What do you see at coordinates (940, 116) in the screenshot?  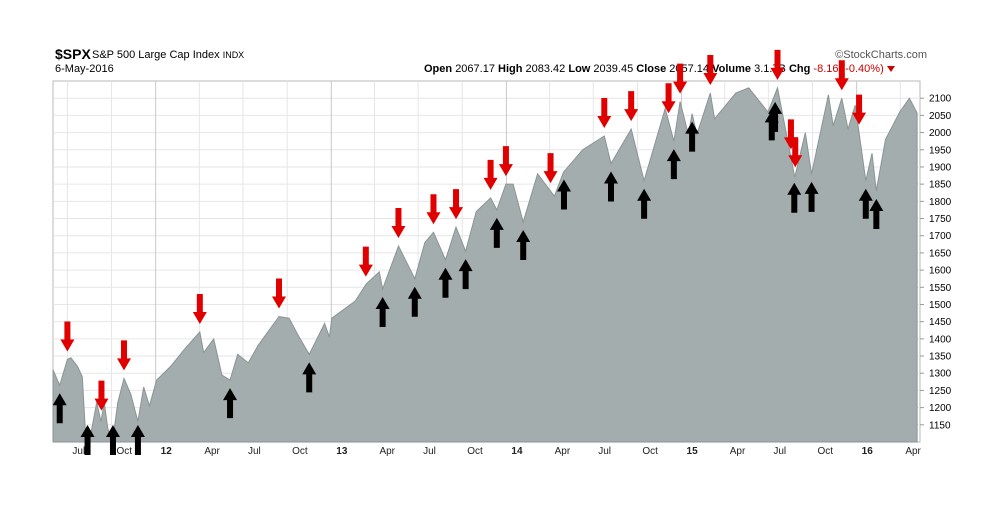 I see `y-tick-label: 2050` at bounding box center [940, 116].